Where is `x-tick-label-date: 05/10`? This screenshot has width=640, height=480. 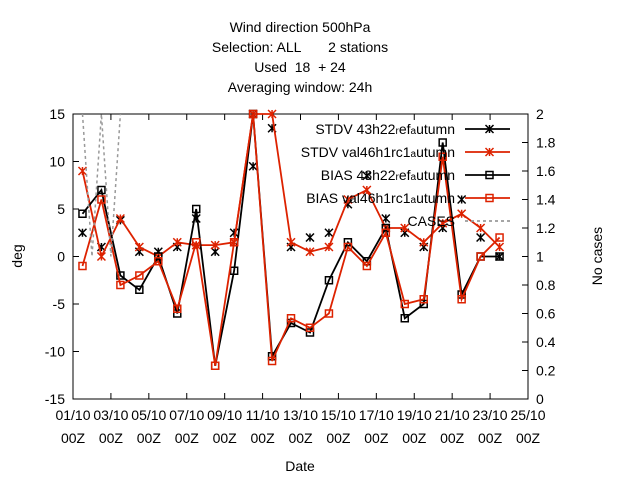
x-tick-label-date: 05/10 is located at coordinates (148, 415).